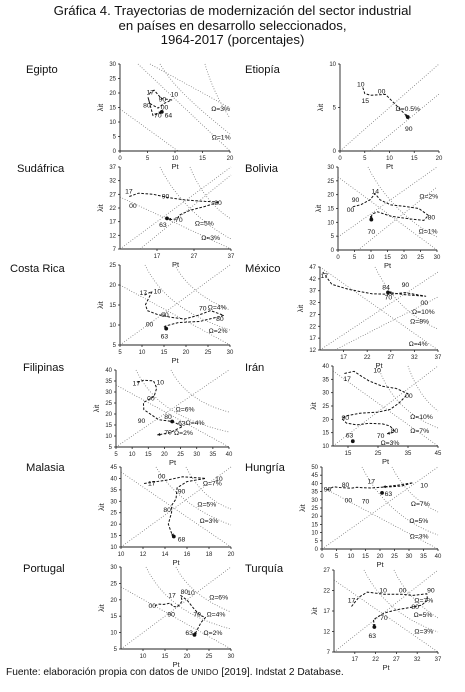 This screenshot has height=692, width=465. I want to click on y-tick-label: 0, so click(115, 152).